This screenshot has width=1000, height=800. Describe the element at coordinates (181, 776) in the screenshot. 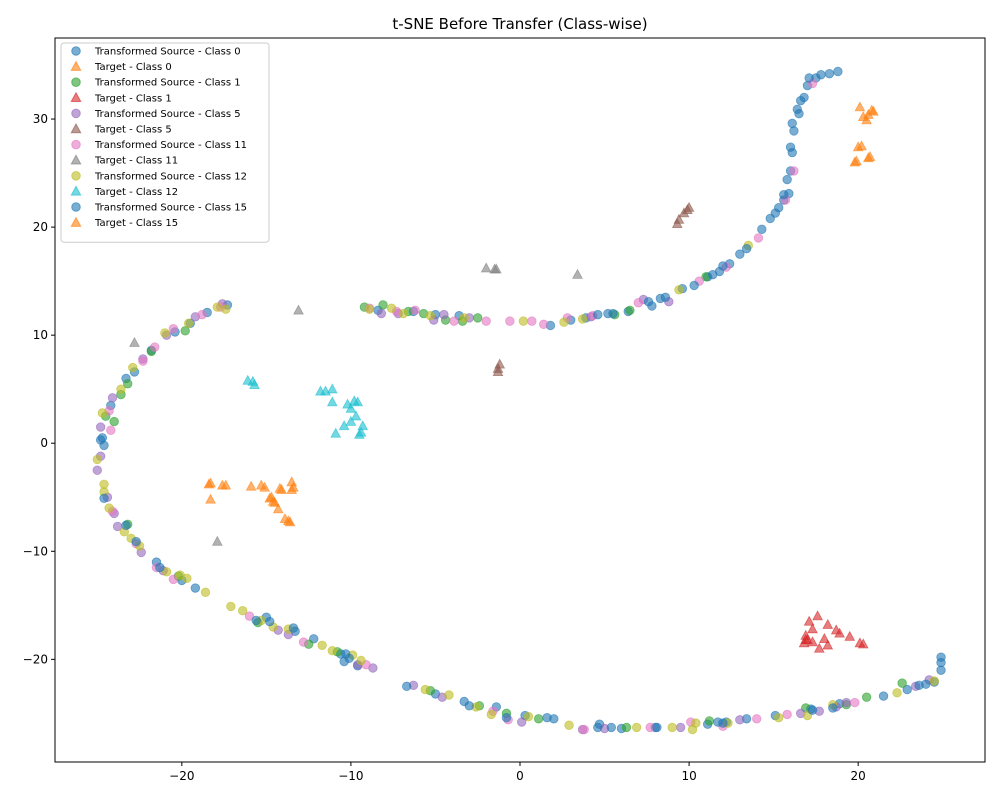

I see `x-tick-label: −20` at that location.